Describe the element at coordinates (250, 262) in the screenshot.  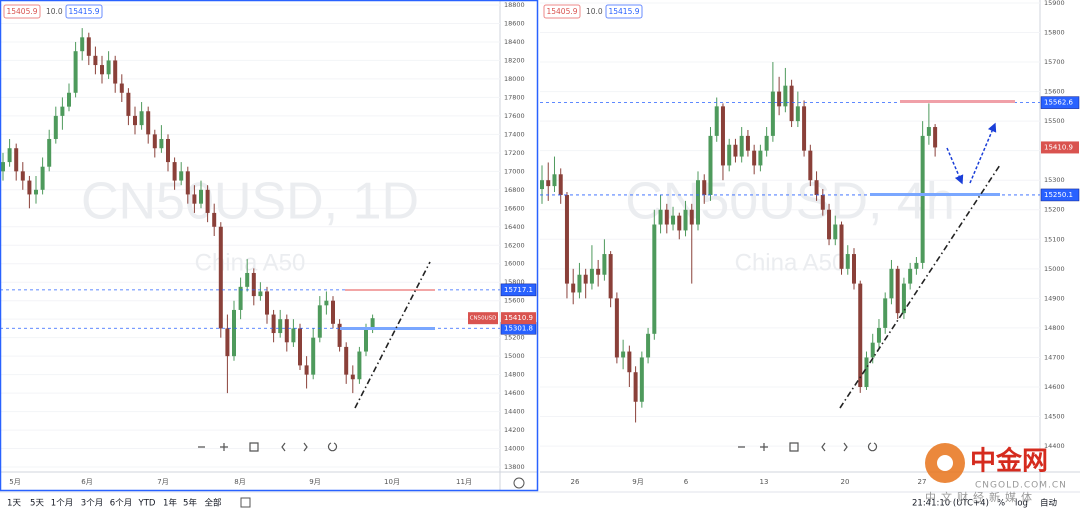
I see `watermark-subtitle: China A50` at that location.